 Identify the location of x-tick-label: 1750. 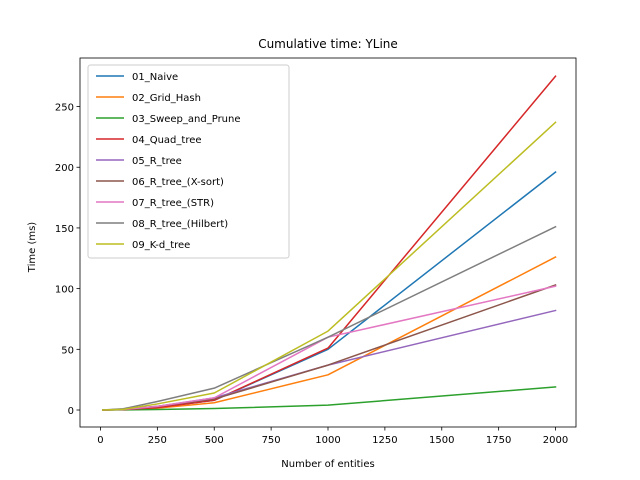
(498, 440).